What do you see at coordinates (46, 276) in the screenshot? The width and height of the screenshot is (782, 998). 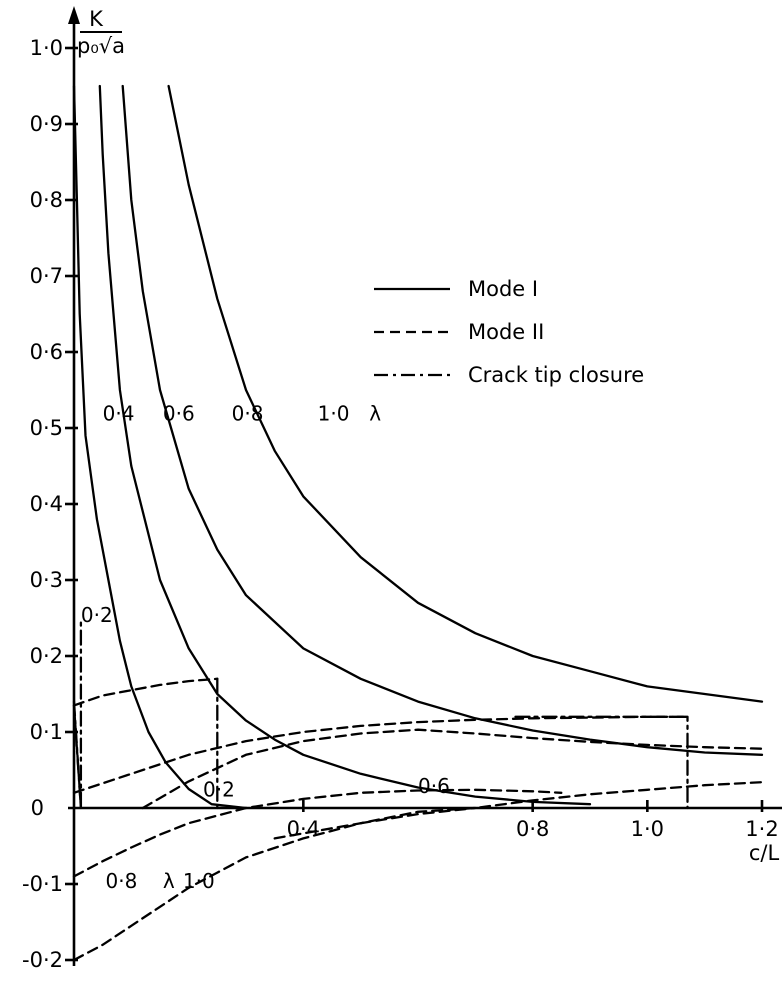 I see `y-tick-label: 0·7` at bounding box center [46, 276].